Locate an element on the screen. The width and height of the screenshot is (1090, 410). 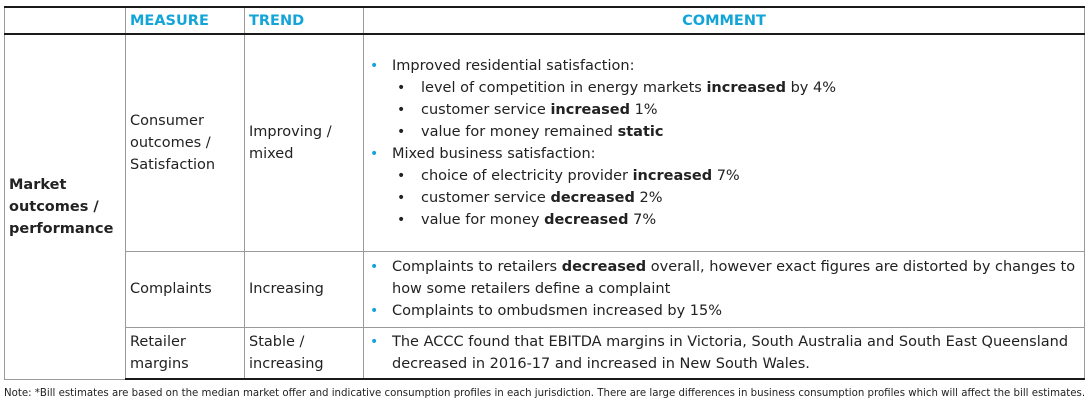
comment-text: 2% is located at coordinates (648, 197).